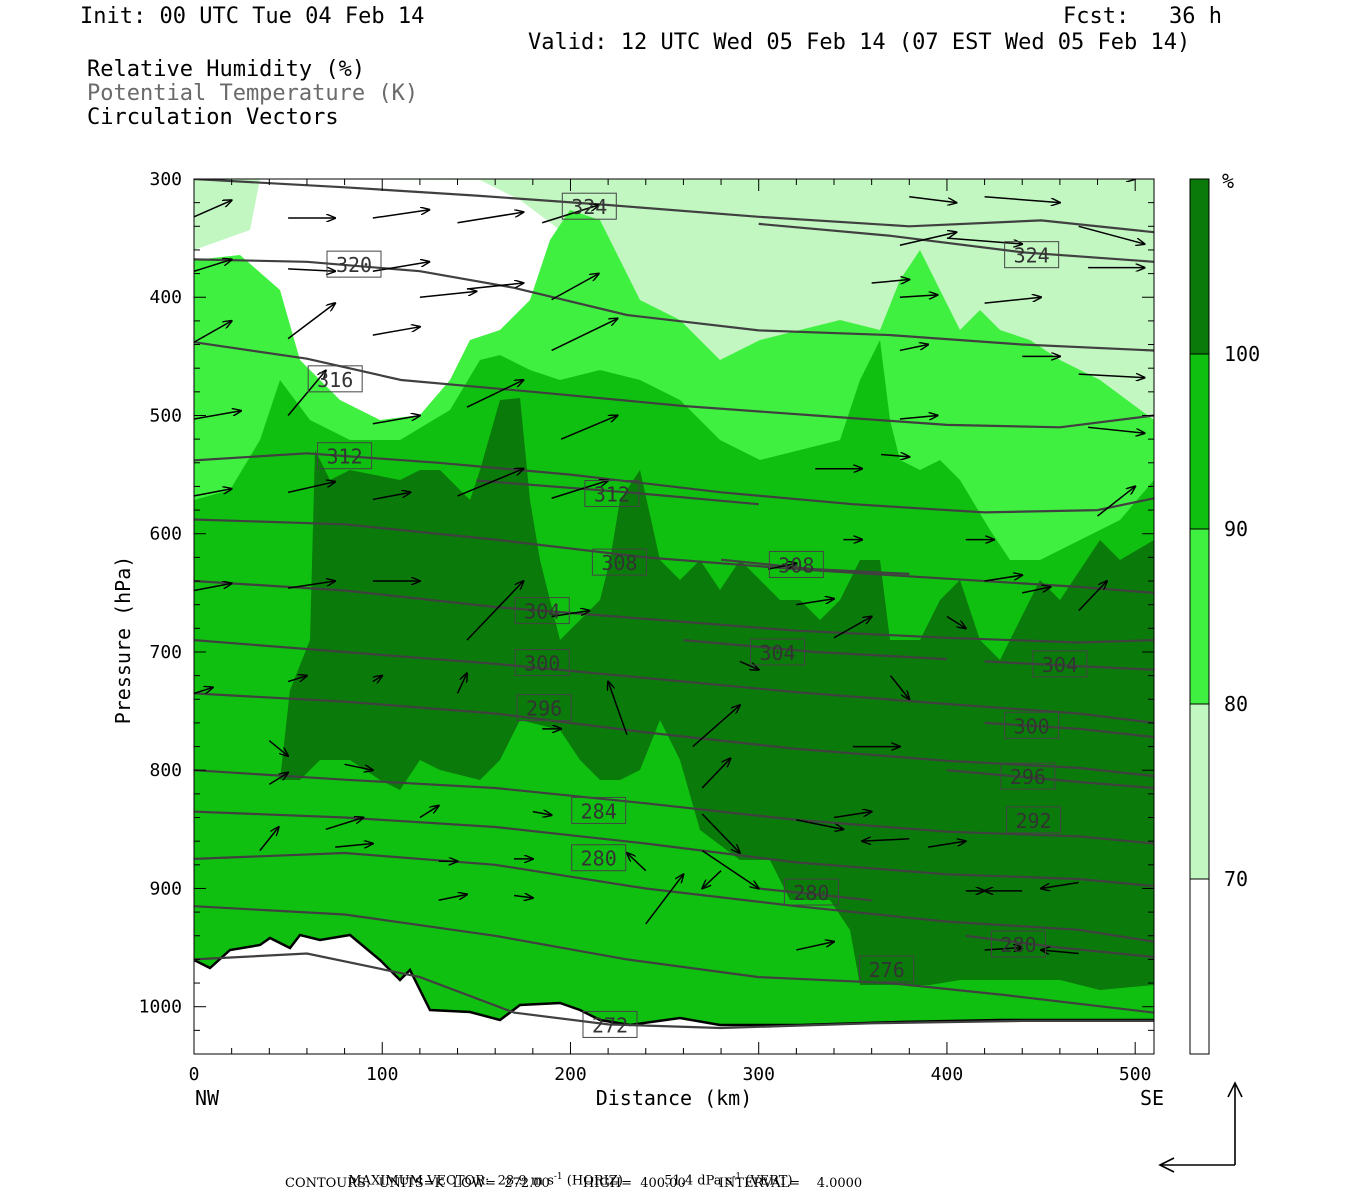 The width and height of the screenshot is (1350, 1200). Describe the element at coordinates (165, 534) in the screenshot. I see `y-tick-label-600: 600` at that location.